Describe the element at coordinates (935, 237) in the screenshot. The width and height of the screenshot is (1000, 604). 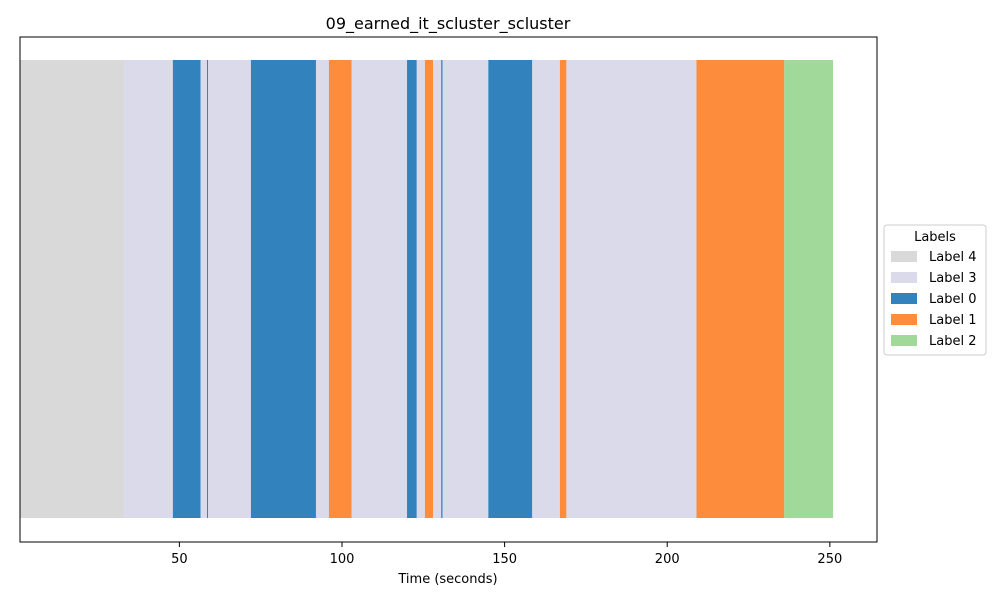
I see `legend-title: Labels` at that location.